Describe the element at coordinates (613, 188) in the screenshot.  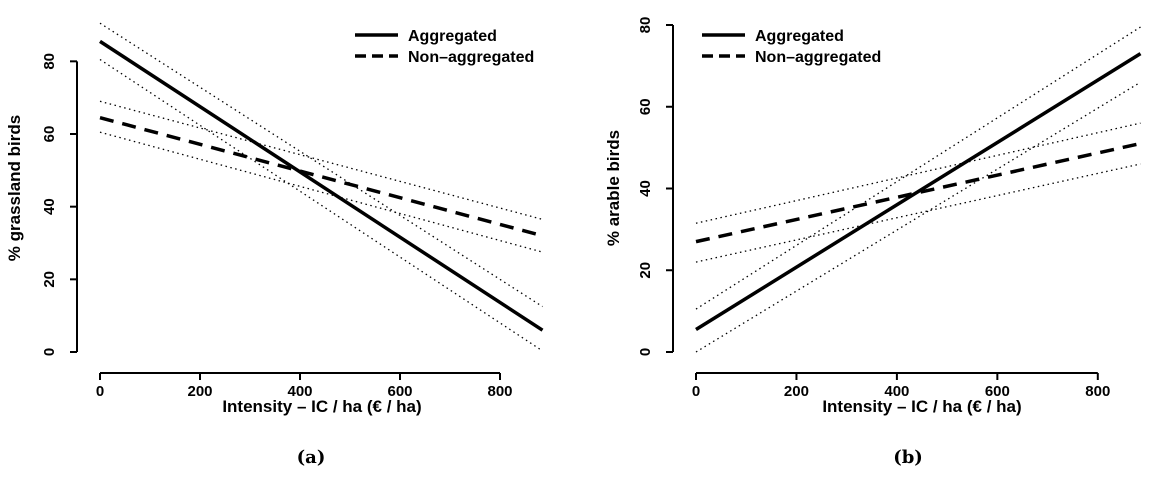
I see `y-axis-title: % arable birds` at that location.